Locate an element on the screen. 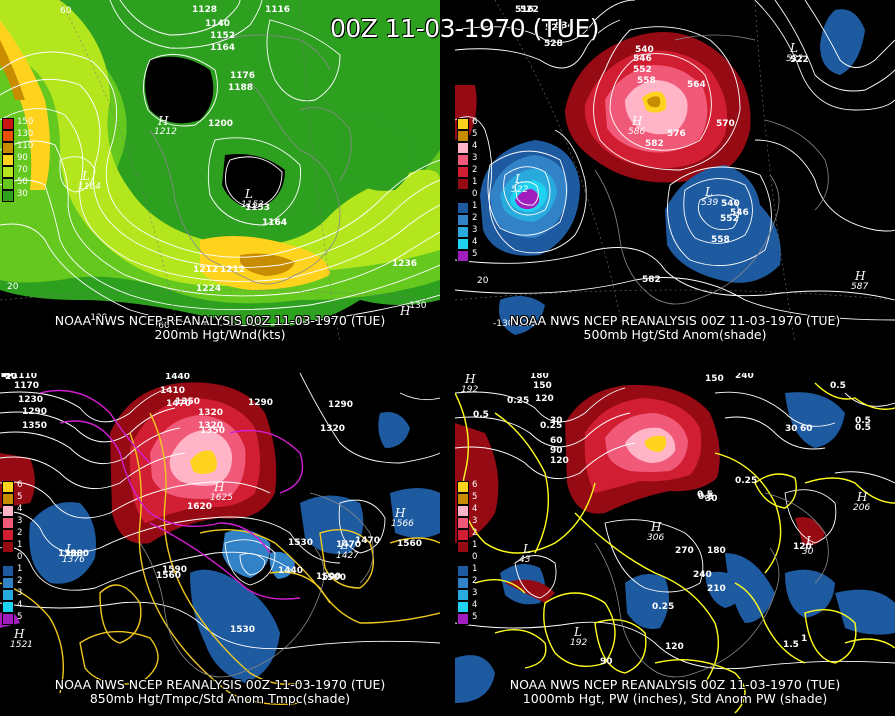 The width and height of the screenshot is (895, 716). contour-label: 1530 is located at coordinates (300, 543).